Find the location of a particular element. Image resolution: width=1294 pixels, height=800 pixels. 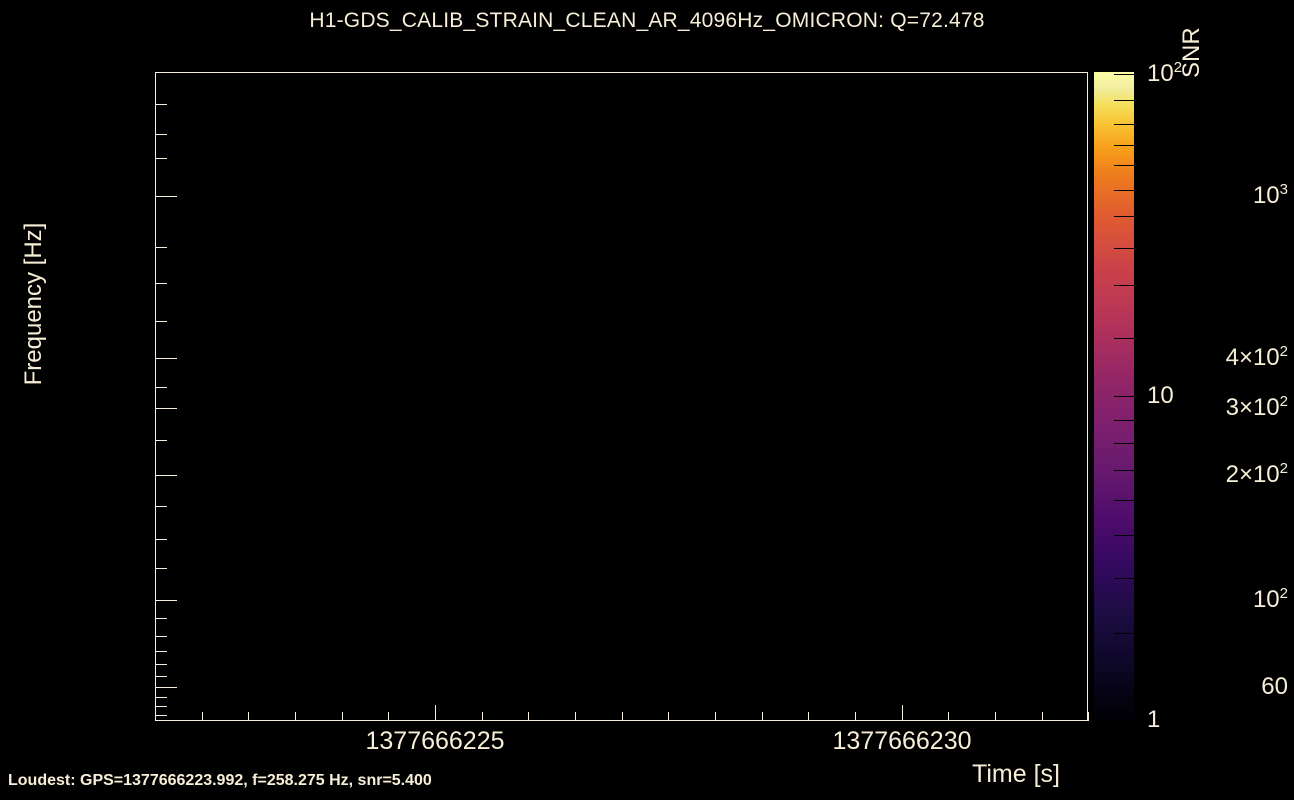

y-axis-tick-label: 4×10² is located at coordinates (1256, 357).